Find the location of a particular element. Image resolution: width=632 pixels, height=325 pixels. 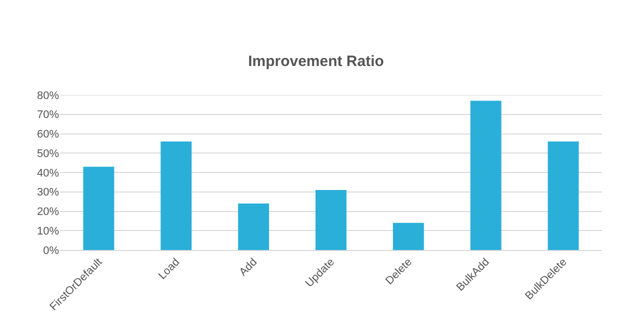

y-tick-label: 60% is located at coordinates (48, 134).